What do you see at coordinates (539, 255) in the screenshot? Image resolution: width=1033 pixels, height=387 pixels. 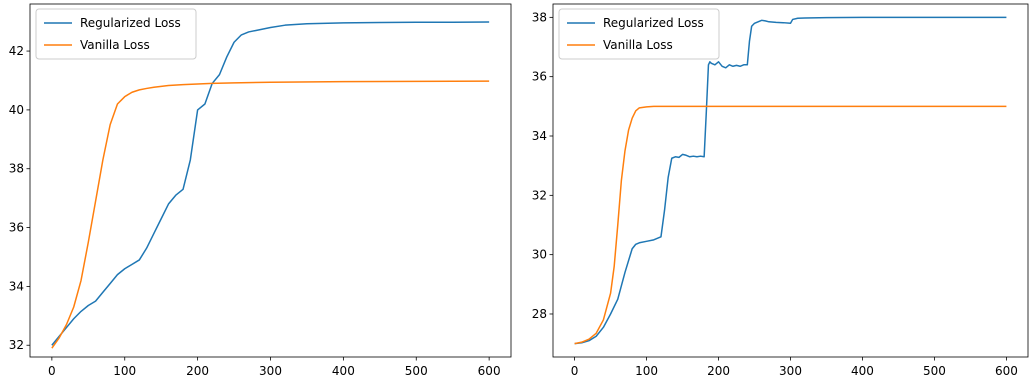 I see `y-tick-label: 30` at bounding box center [539, 255].